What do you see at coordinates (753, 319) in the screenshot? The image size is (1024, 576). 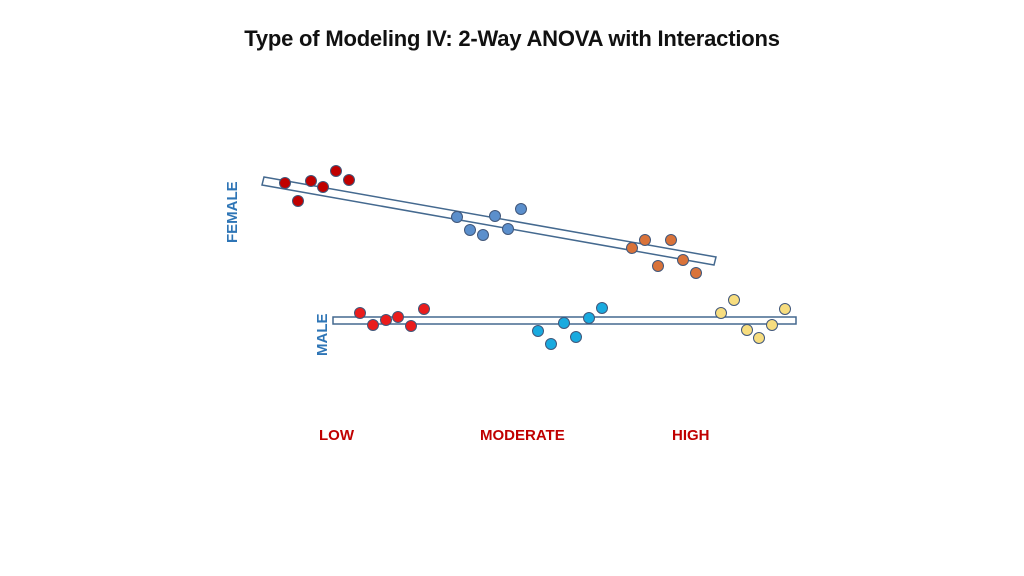 I see `male-high-points` at bounding box center [753, 319].